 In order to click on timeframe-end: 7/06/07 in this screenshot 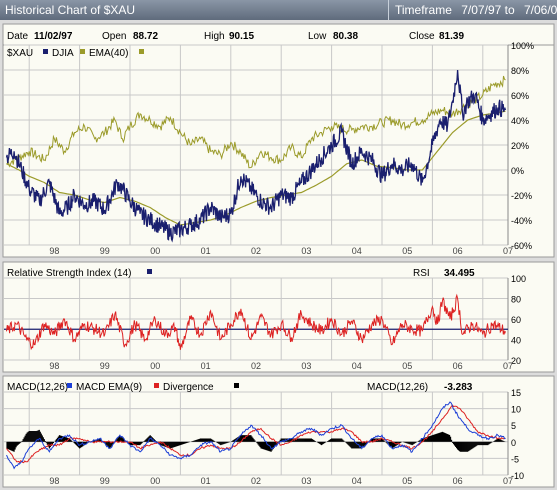, I will do `click(540, 10)`.